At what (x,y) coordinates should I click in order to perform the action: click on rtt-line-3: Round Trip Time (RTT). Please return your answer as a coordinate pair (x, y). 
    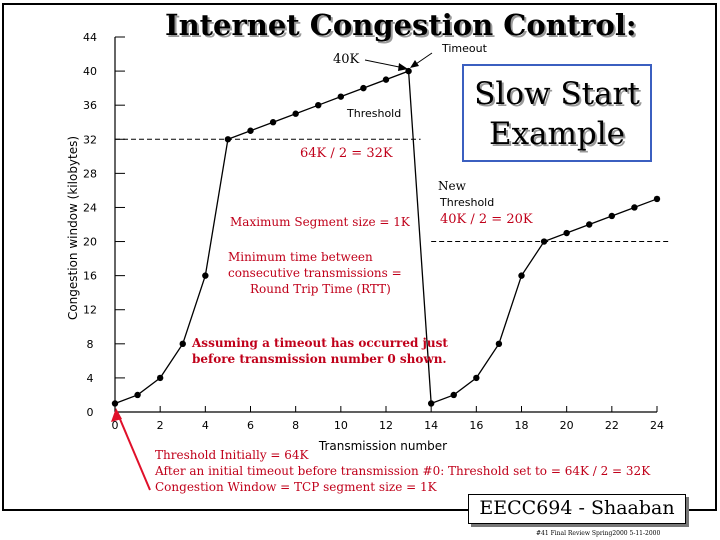
    Looking at the image, I should click on (320, 289).